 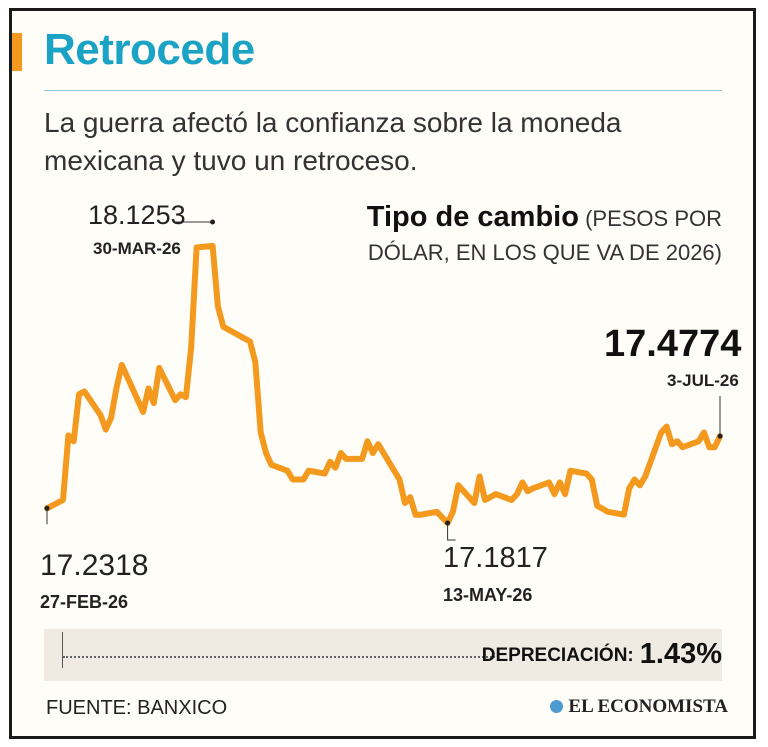 What do you see at coordinates (137, 708) in the screenshot?
I see `source-label: FUENTE: BANXICO` at bounding box center [137, 708].